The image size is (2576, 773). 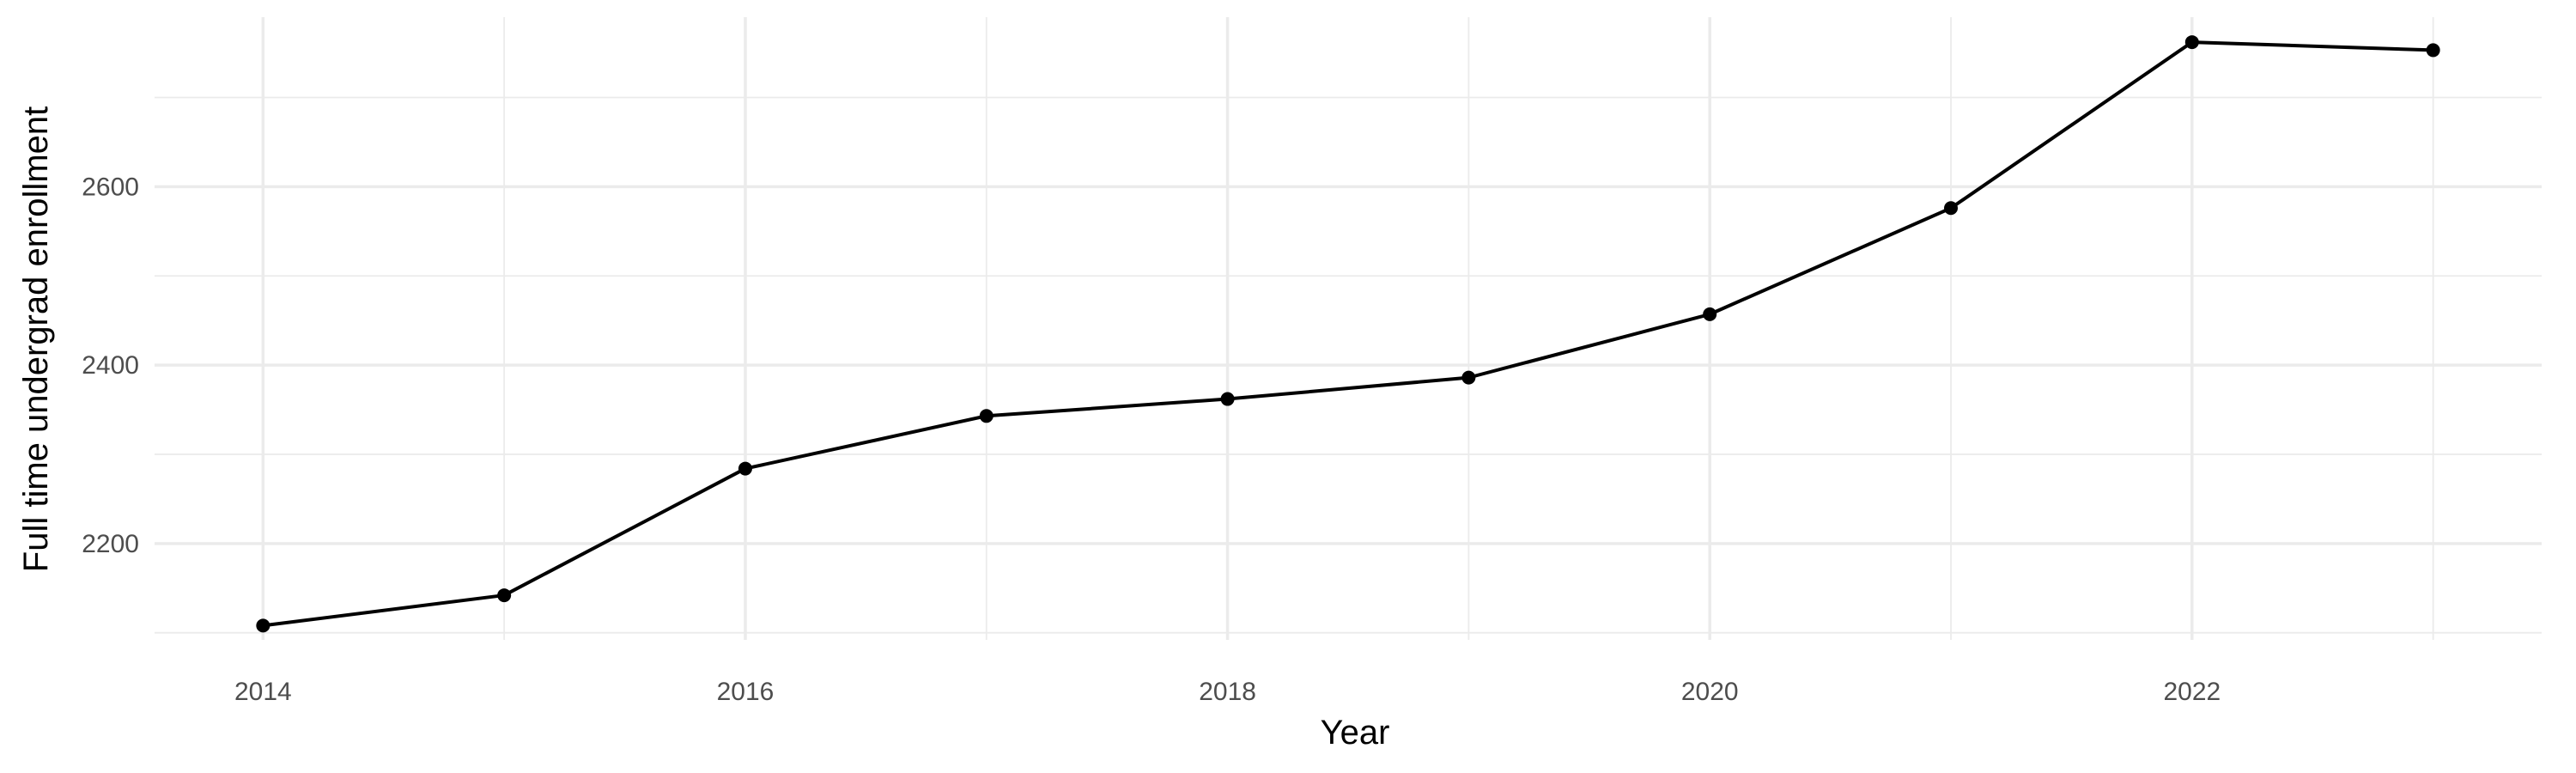 I want to click on x-tick-label: 2018, so click(x=1228, y=692).